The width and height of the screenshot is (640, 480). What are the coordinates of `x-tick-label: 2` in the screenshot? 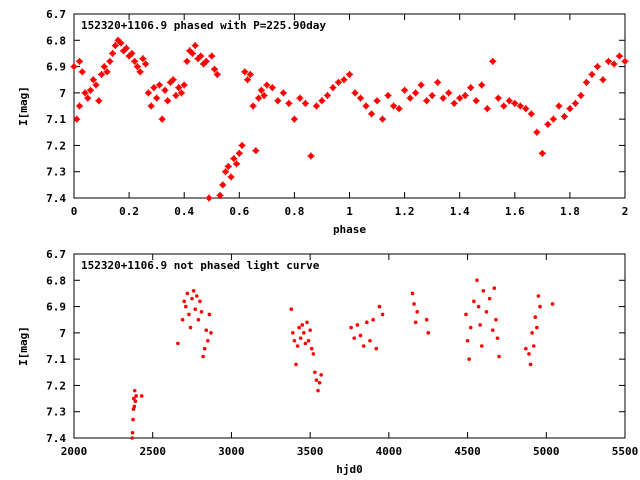 It's located at (625, 211).